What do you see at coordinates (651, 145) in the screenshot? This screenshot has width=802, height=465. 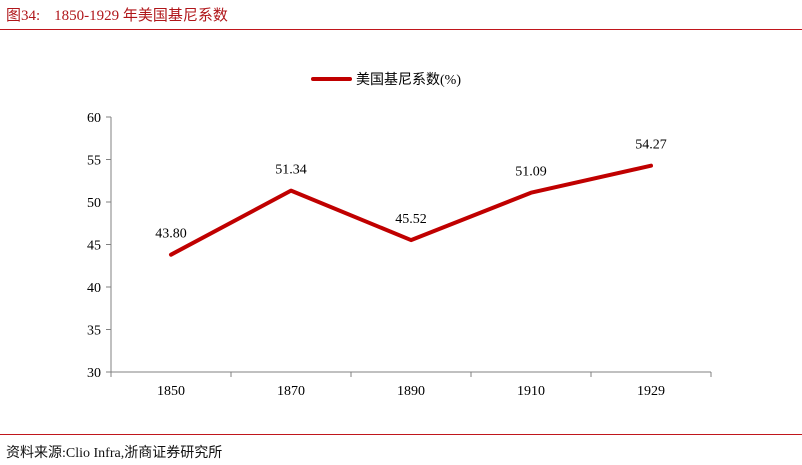 I see `data-label: 54.27` at bounding box center [651, 145].